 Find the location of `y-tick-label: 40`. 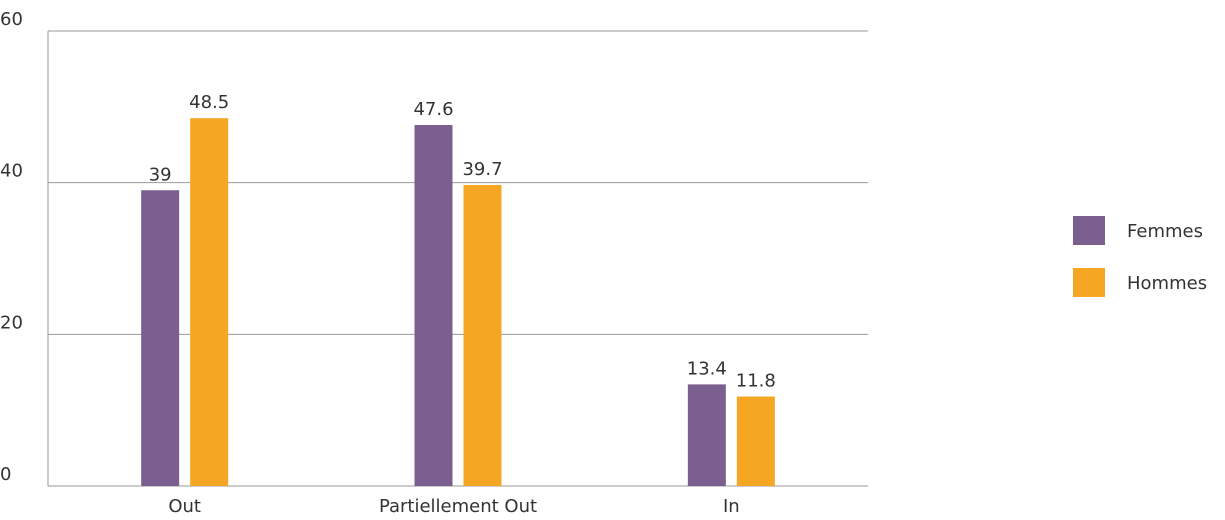

y-tick-label: 40 is located at coordinates (11, 171).